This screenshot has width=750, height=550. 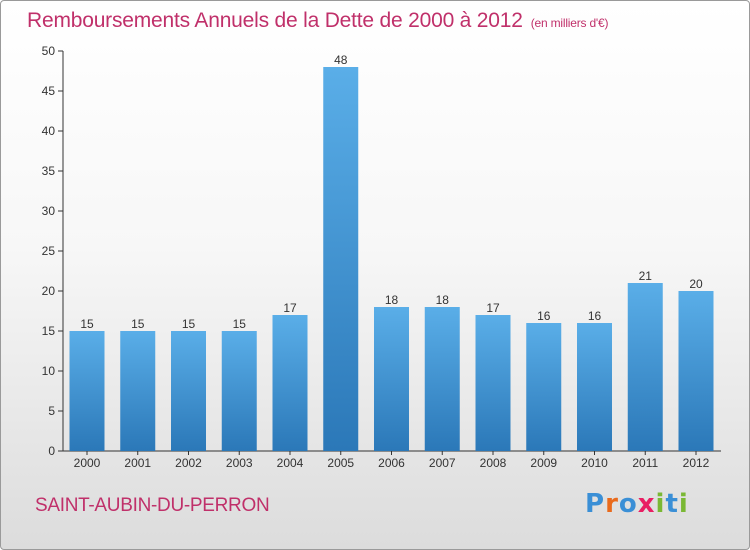 What do you see at coordinates (594, 387) in the screenshot?
I see `bar-2010` at bounding box center [594, 387].